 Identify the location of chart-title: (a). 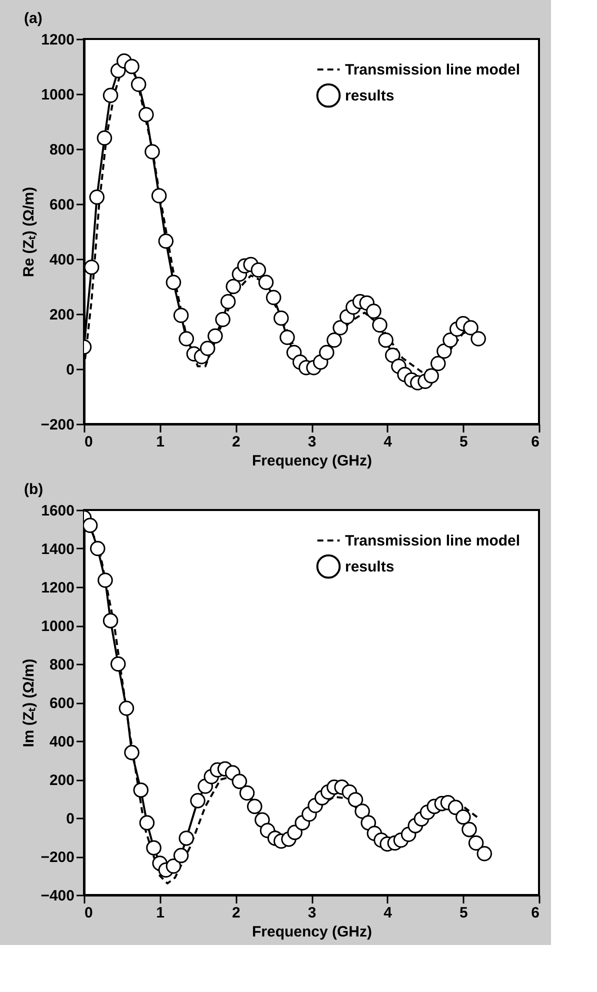
(33, 18).